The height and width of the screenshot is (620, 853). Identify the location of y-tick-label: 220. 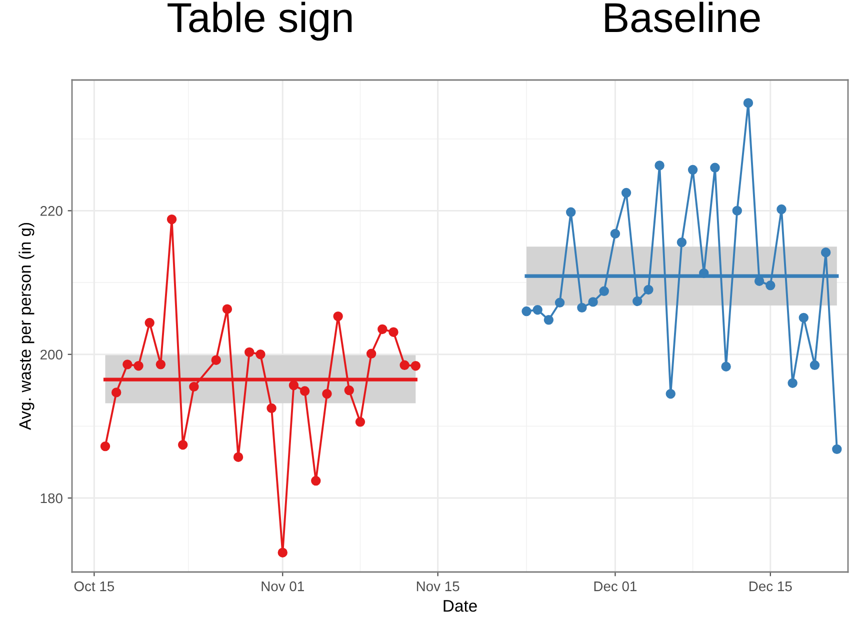
(51, 211).